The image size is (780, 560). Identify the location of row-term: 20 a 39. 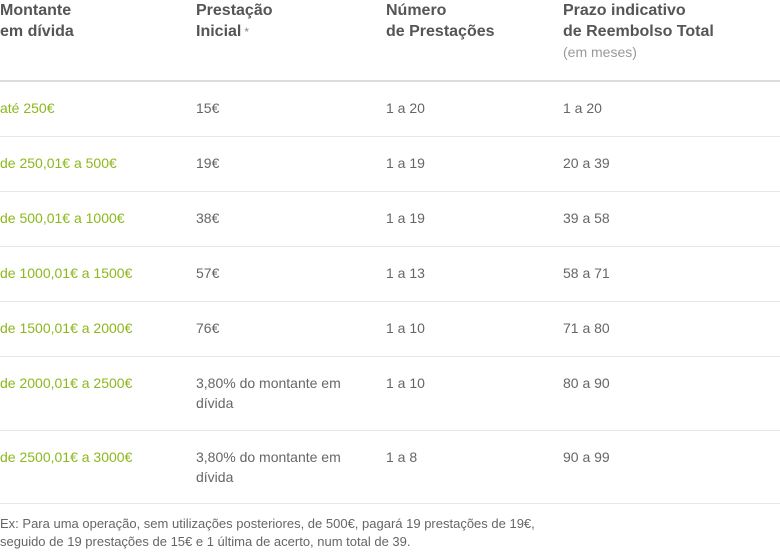
(586, 163).